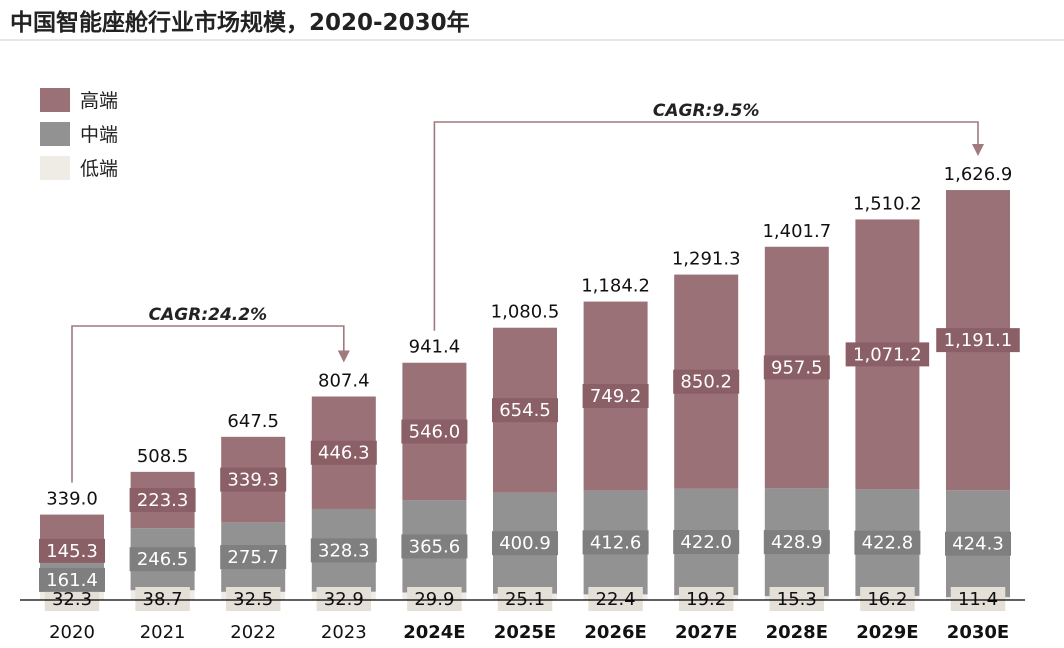 The image size is (1064, 648). I want to click on value-label-high: 145.3, so click(72, 551).